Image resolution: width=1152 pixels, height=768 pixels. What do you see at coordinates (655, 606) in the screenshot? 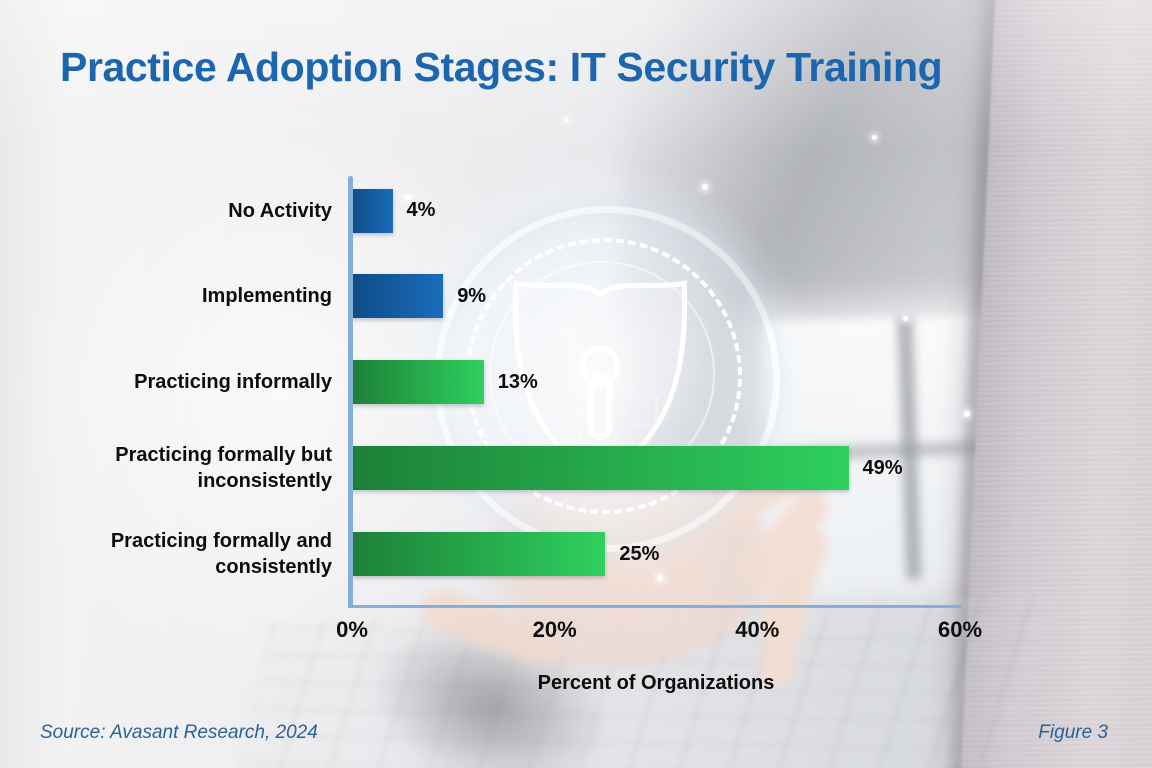
I see `x-axis-line` at bounding box center [655, 606].